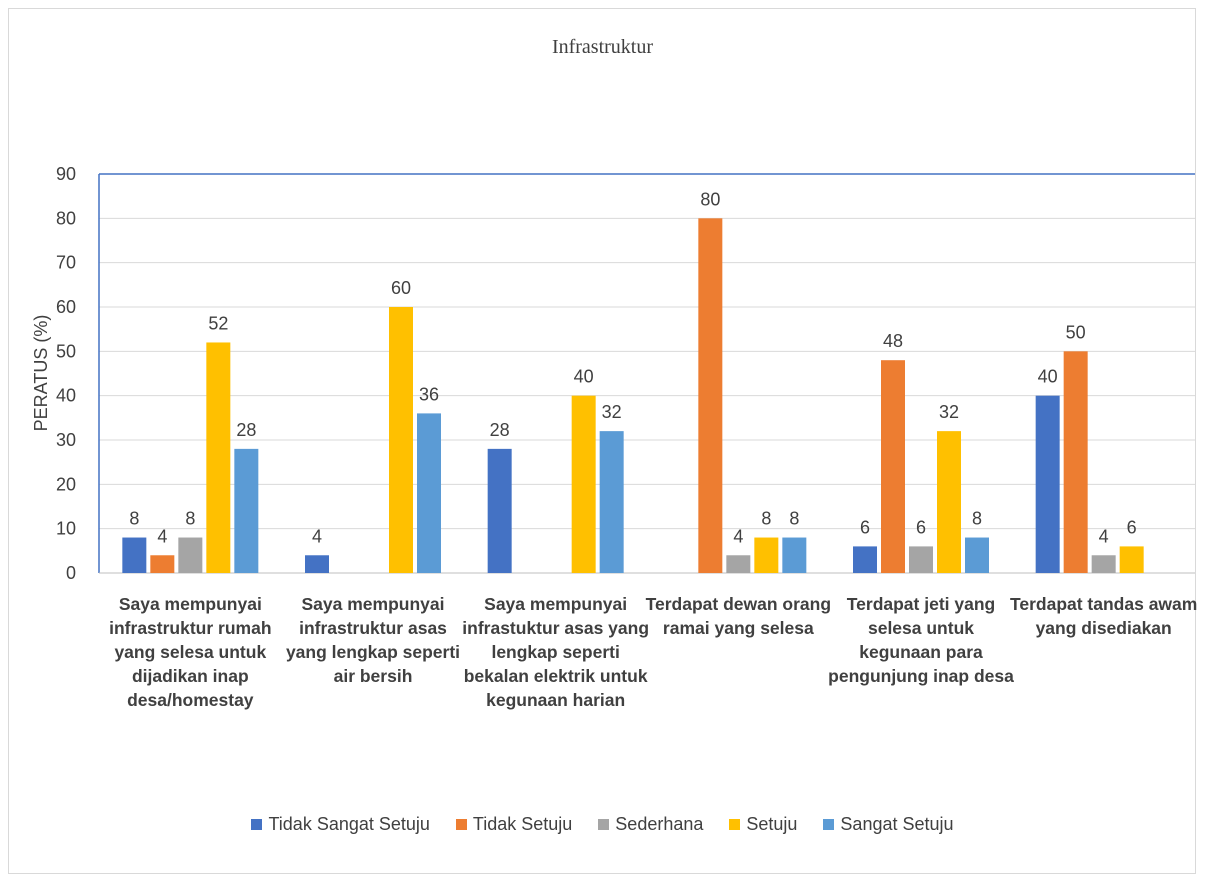  Describe the element at coordinates (41, 373) in the screenshot. I see `y-axis-label: PERATUS (%)` at that location.